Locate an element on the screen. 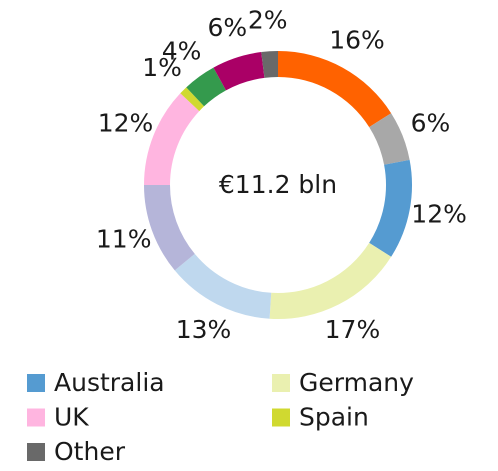 The image size is (498, 471). center-label: €11.2 bln is located at coordinates (278, 184).